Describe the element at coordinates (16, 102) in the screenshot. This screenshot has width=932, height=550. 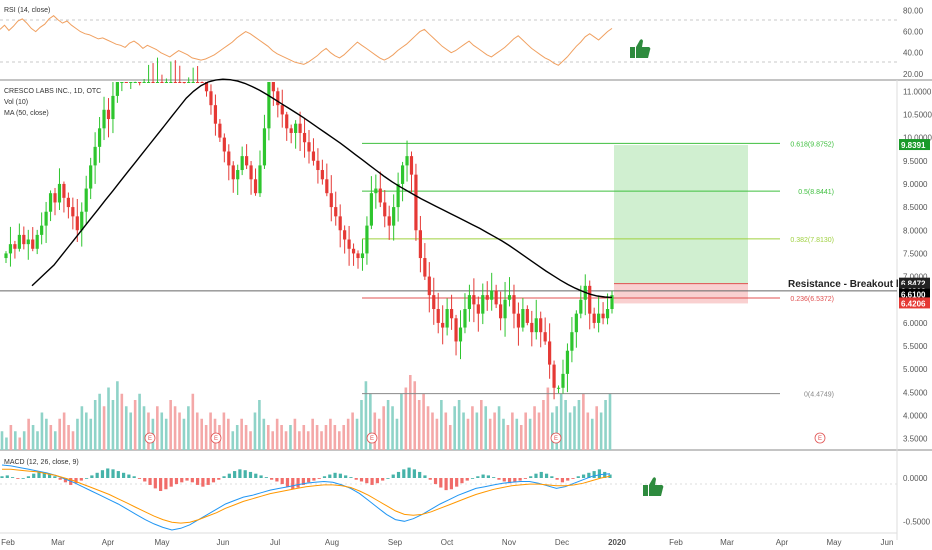
I see `volume-label: Vol (10)` at that location.